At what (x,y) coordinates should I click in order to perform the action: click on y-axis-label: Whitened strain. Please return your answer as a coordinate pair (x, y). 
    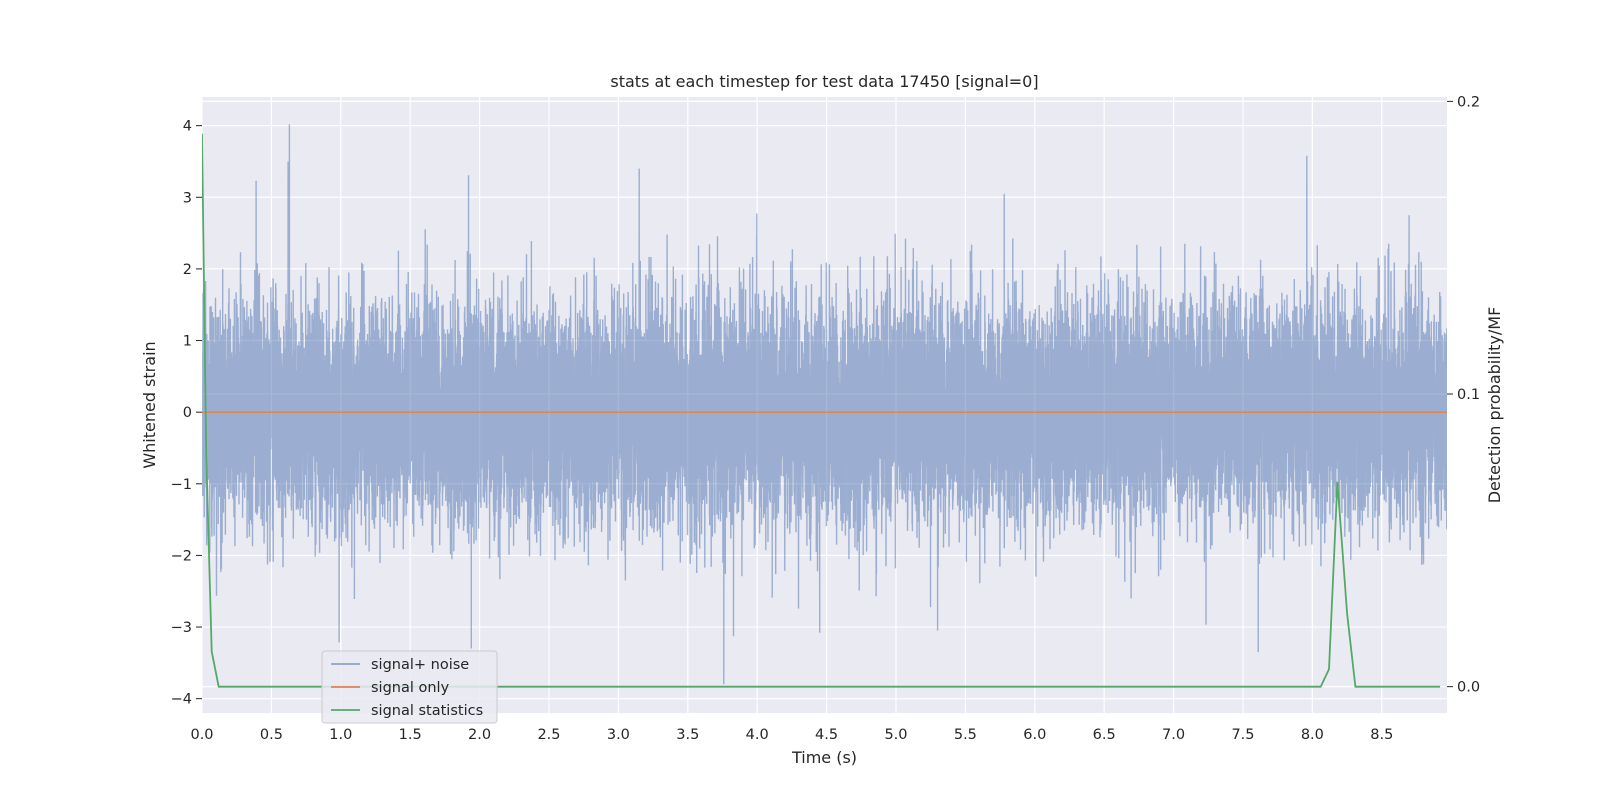
    Looking at the image, I should click on (149, 404).